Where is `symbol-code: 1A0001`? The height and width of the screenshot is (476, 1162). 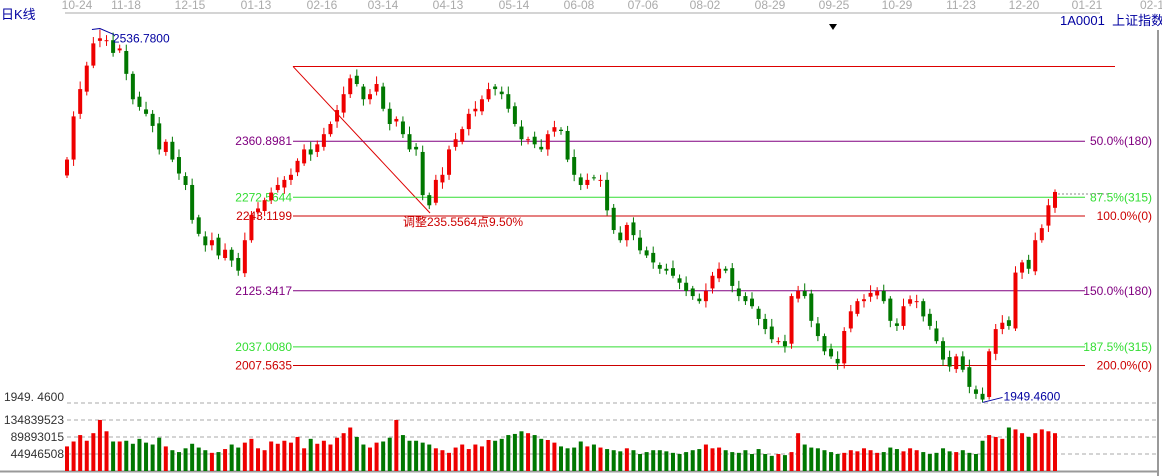
symbol-code: 1A0001 is located at coordinates (1082, 20).